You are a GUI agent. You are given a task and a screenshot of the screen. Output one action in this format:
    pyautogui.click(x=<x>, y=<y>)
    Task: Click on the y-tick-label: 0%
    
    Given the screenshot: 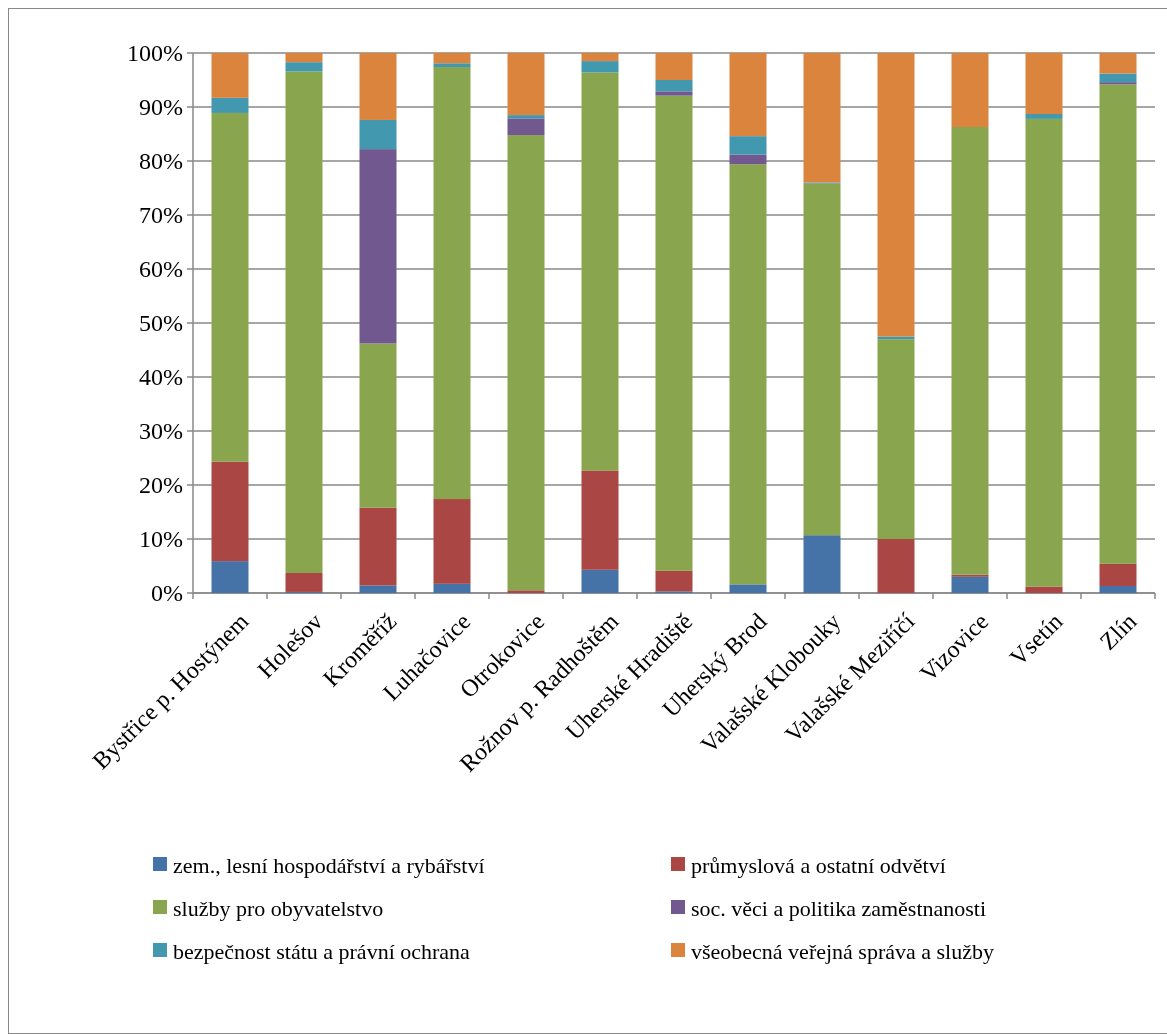 What is the action you would take?
    pyautogui.click(x=167, y=593)
    